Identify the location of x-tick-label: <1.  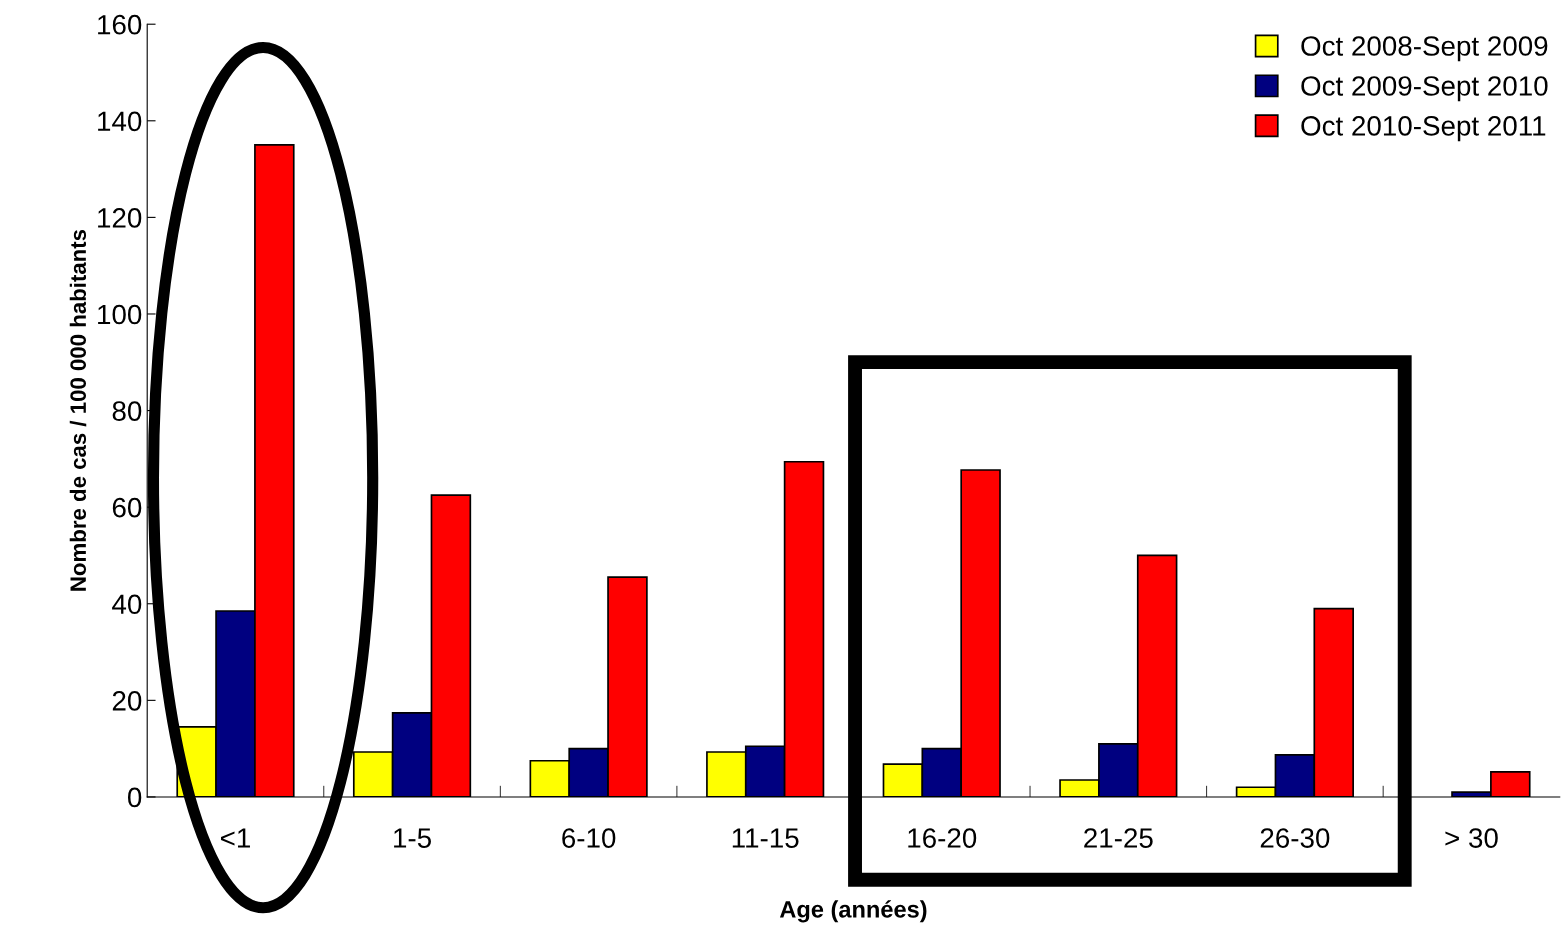
(235, 838).